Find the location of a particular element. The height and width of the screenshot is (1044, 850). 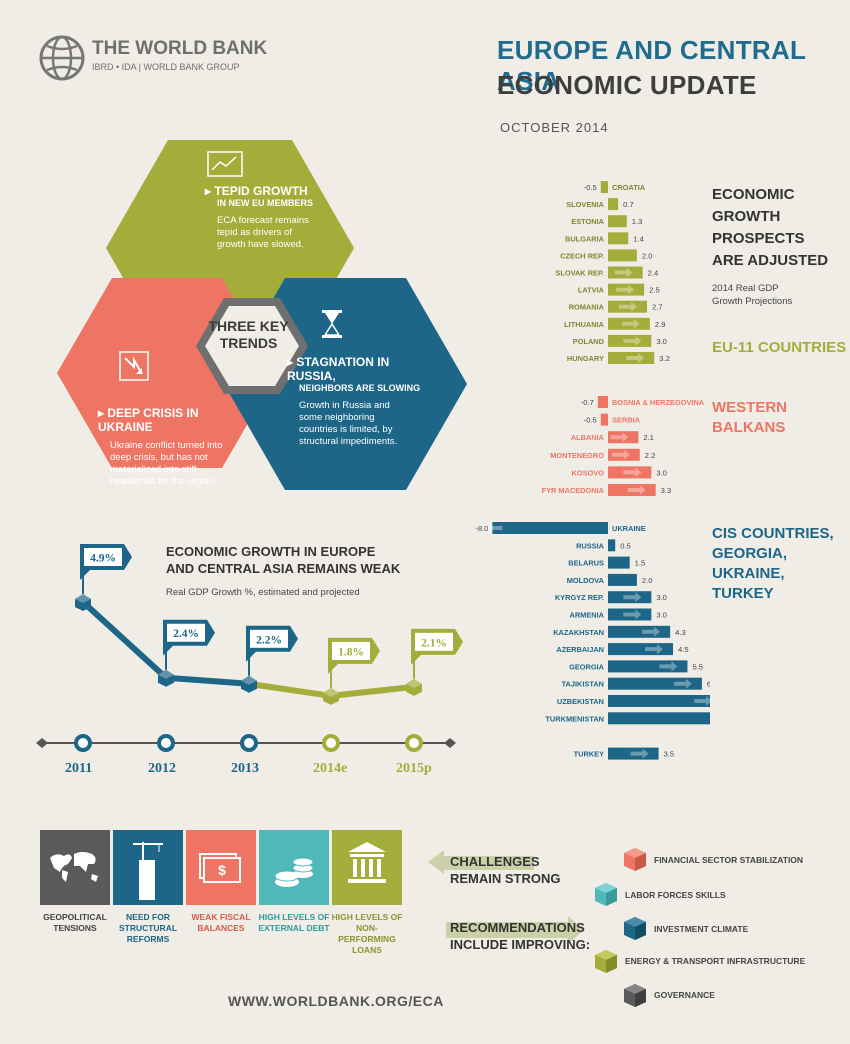

category-label: LITHUANIA is located at coordinates (584, 324).